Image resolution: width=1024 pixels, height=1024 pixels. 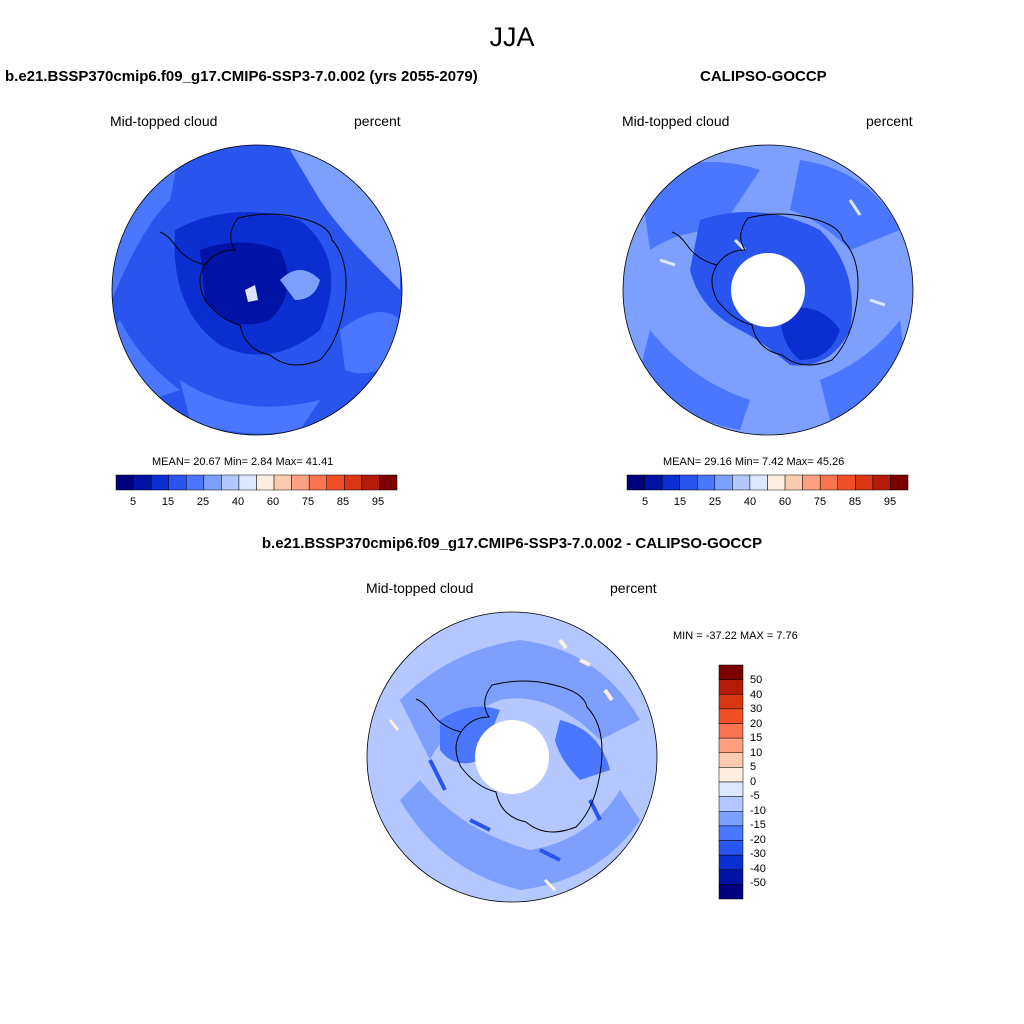 I want to click on obs-missing-data-hole, so click(x=768, y=290).